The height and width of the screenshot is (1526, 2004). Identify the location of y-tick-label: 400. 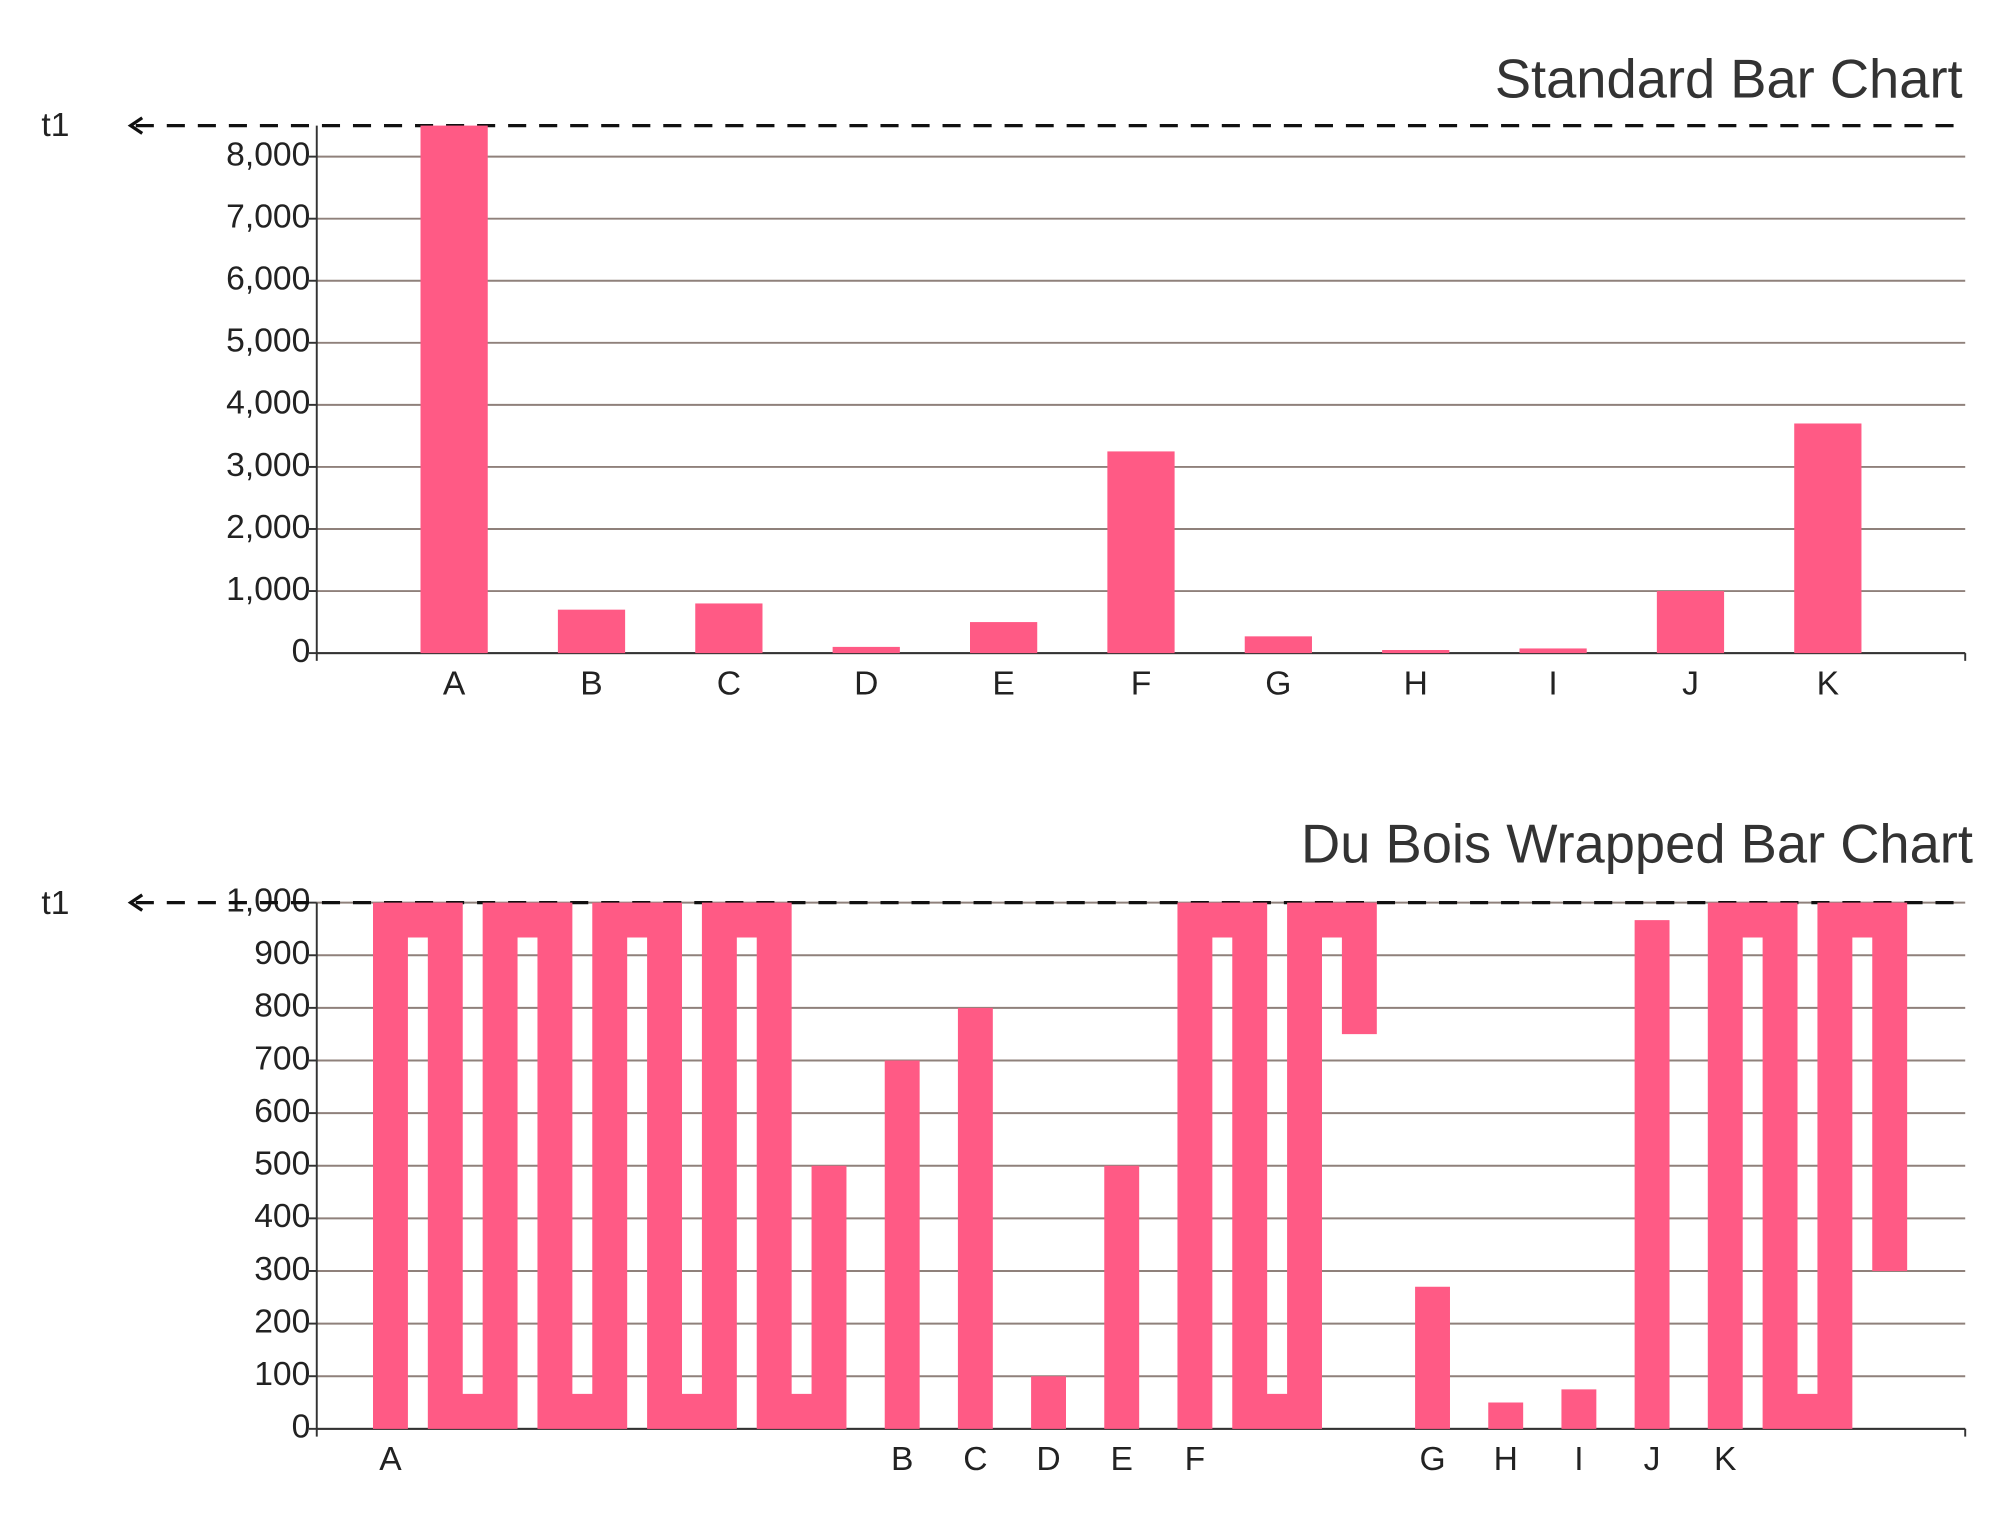
(282, 1216).